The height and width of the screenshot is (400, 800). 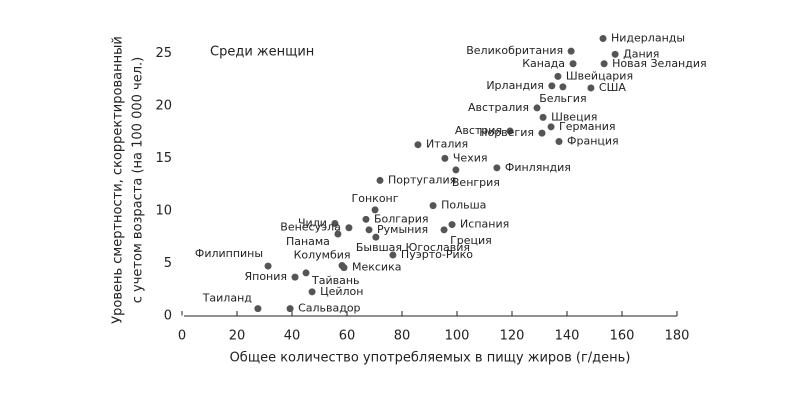 What do you see at coordinates (322, 255) in the screenshot?
I see `point-label: Колумбия` at bounding box center [322, 255].